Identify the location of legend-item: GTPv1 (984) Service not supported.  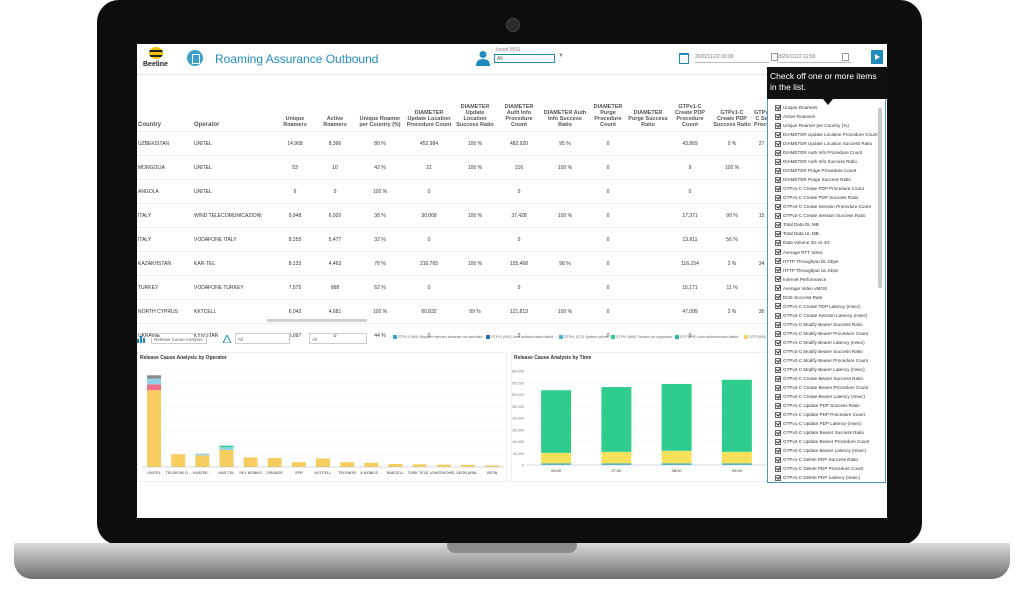
(641, 337).